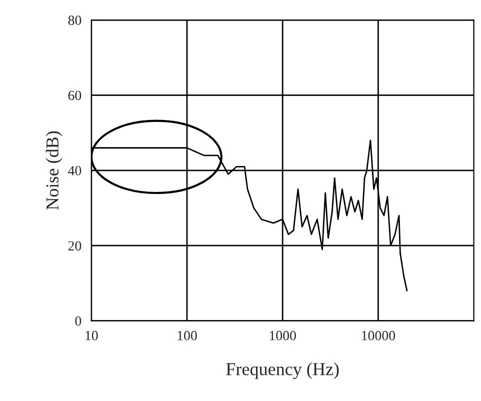  I want to click on y-tick-label: 0, so click(78, 321).